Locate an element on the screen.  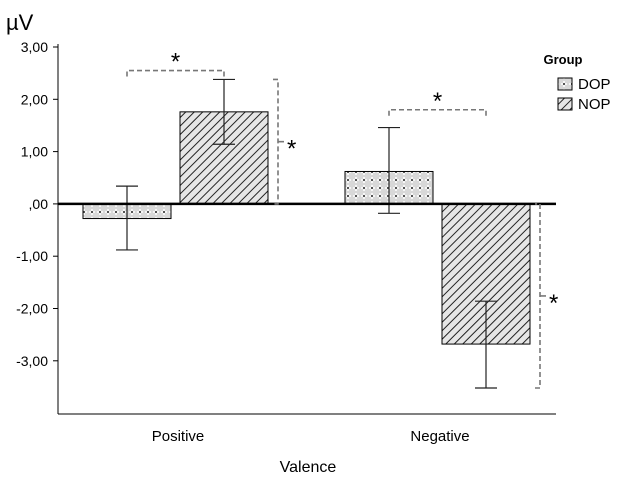
x-tick-label: Positive is located at coordinates (178, 436).